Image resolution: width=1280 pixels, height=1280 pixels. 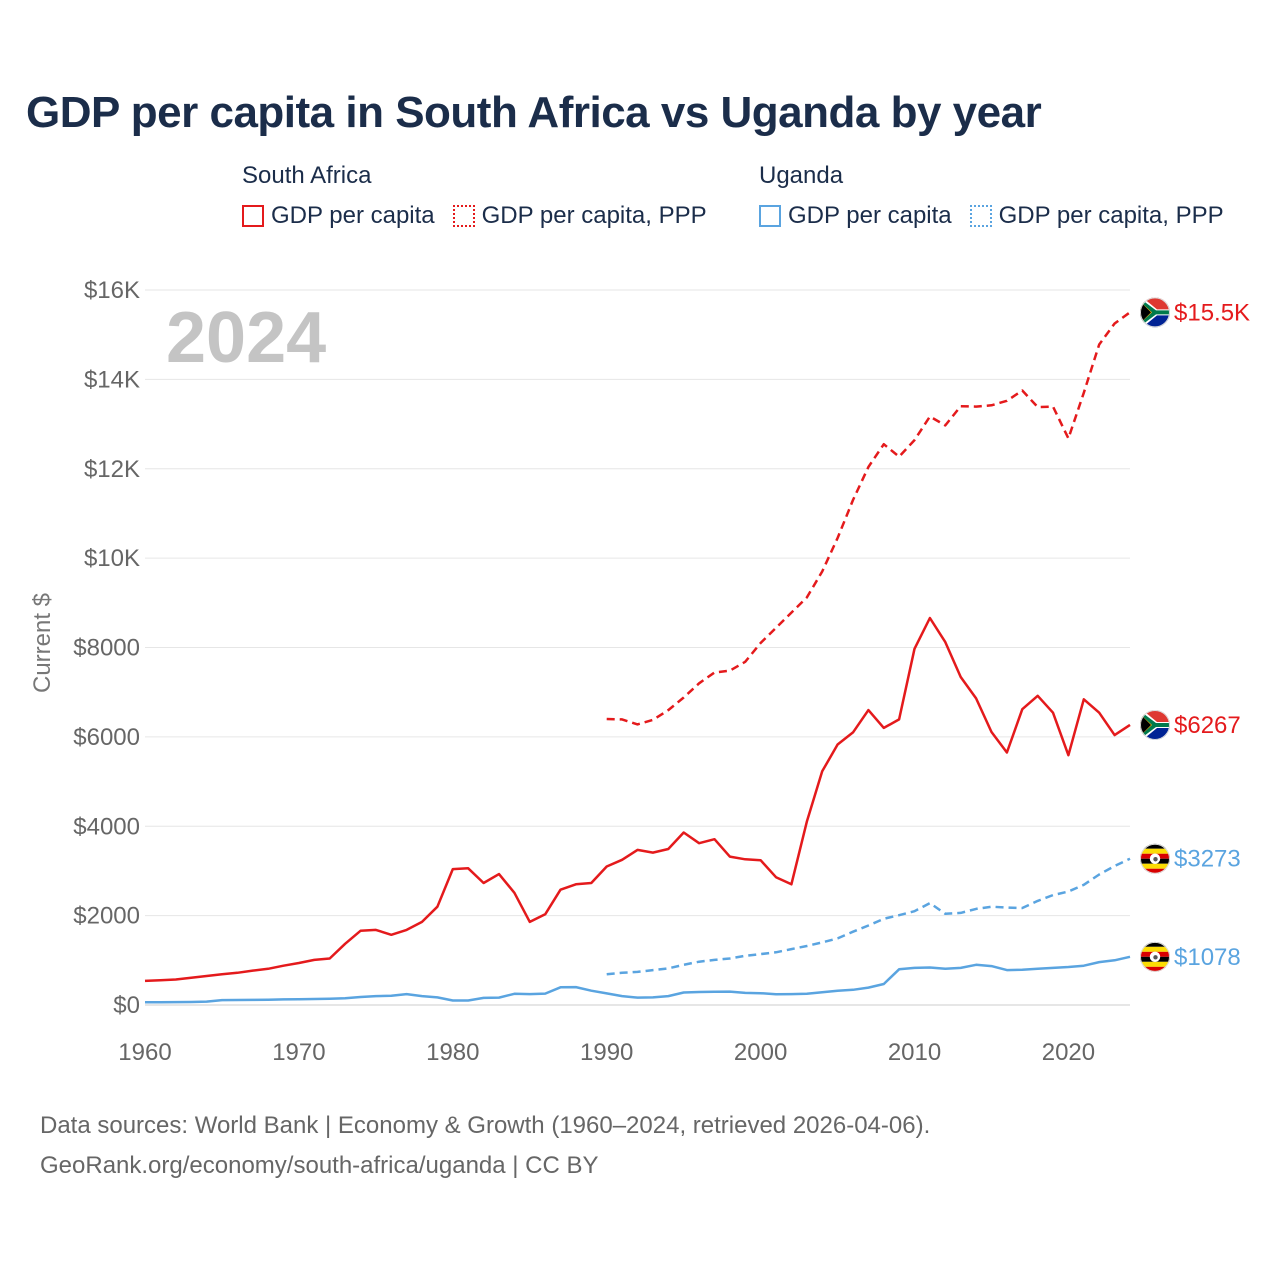 I want to click on y-tick-label: $6000, so click(x=106, y=737).